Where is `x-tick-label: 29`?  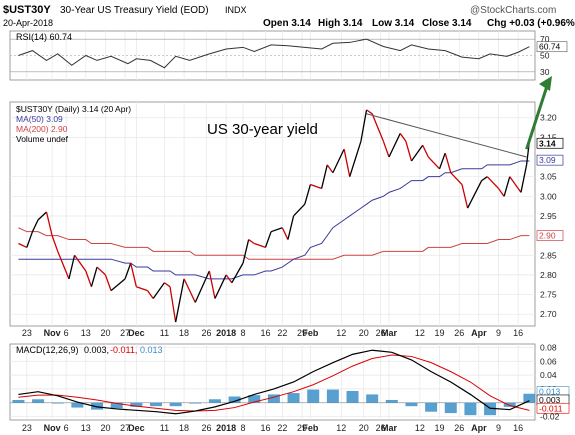 x-tick-label: 29 is located at coordinates (302, 333).